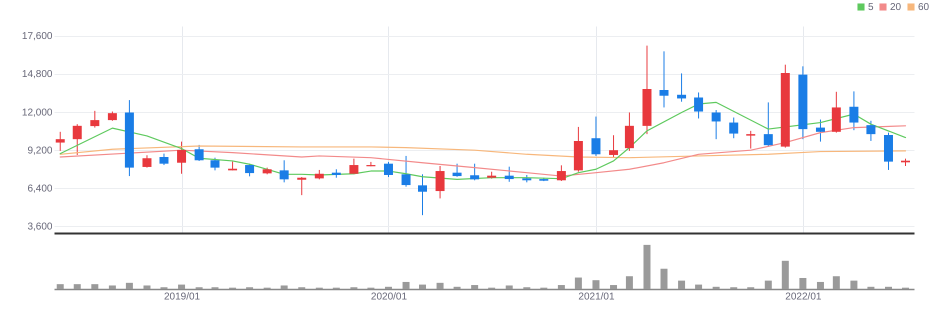 This screenshot has height=322, width=940. I want to click on x-tick-label: 2019/01, so click(182, 297).